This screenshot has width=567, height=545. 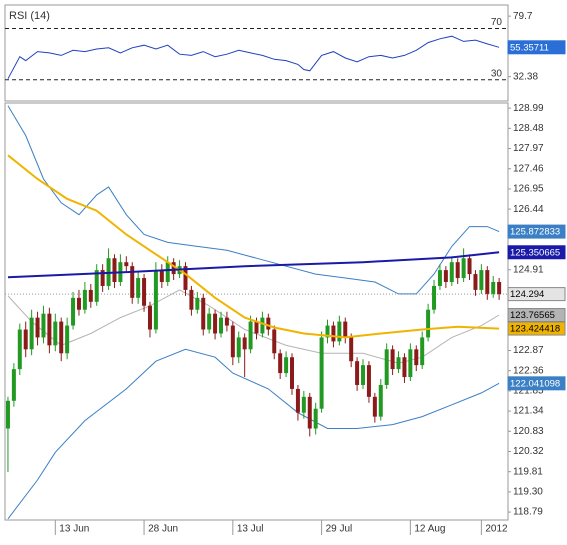 What do you see at coordinates (163, 529) in the screenshot?
I see `x-tick-label: 28 Jun` at bounding box center [163, 529].